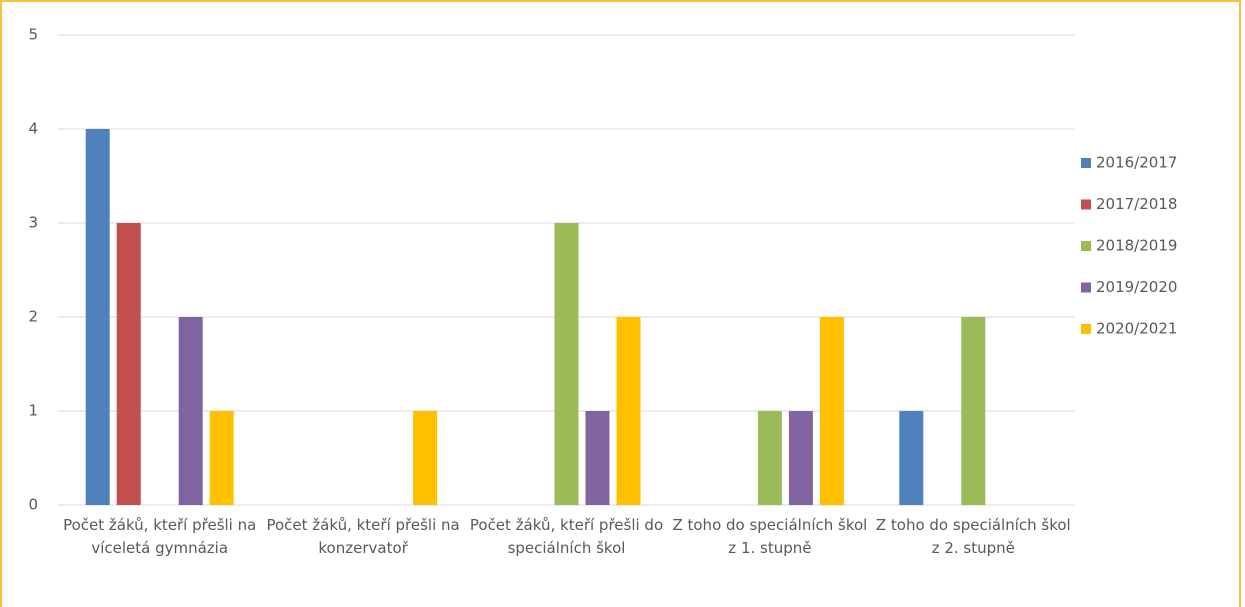 This screenshot has width=1245, height=607. What do you see at coordinates (1136, 204) in the screenshot?
I see `legend-label: 2017/2018` at bounding box center [1136, 204].